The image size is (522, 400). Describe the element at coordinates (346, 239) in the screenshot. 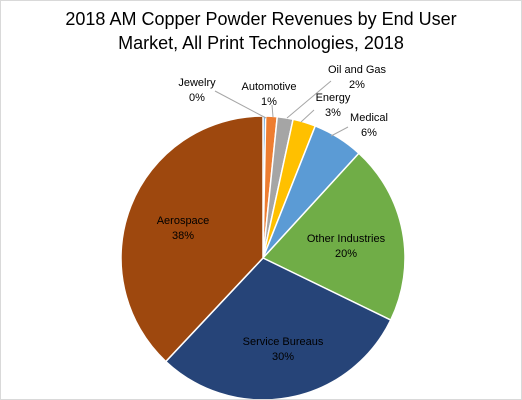

I see `slice-label-other-industries: Other Industries` at that location.